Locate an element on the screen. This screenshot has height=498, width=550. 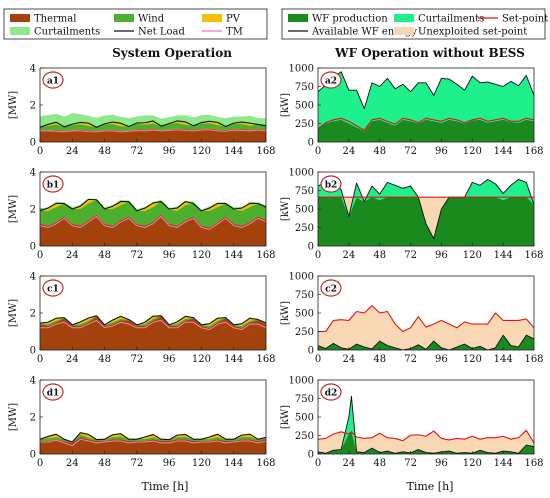
right-xlabel: Time [h] is located at coordinates (430, 486).